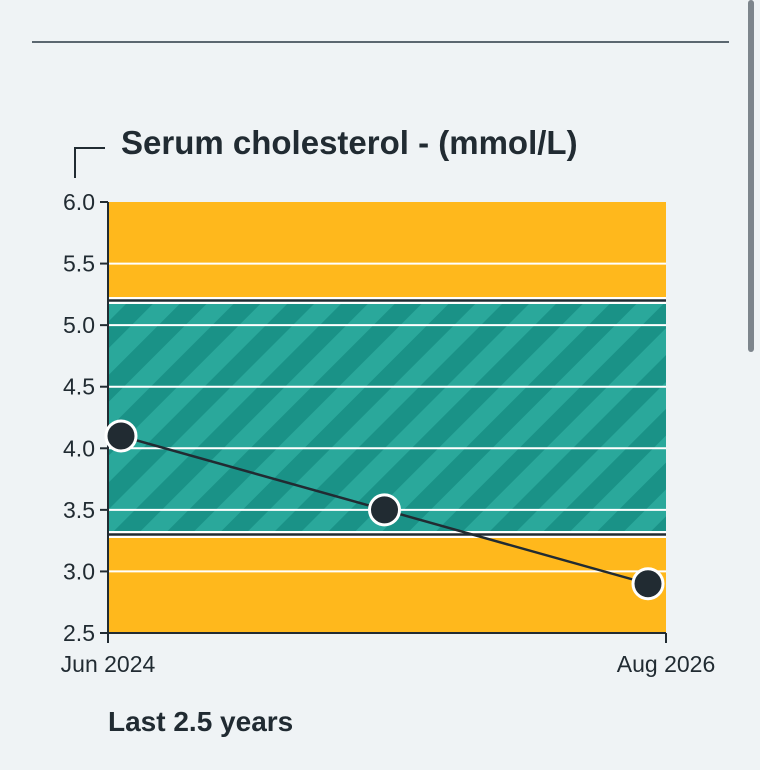 The width and height of the screenshot is (760, 770). Describe the element at coordinates (79, 633) in the screenshot. I see `y-tick-label: 2.5` at that location.